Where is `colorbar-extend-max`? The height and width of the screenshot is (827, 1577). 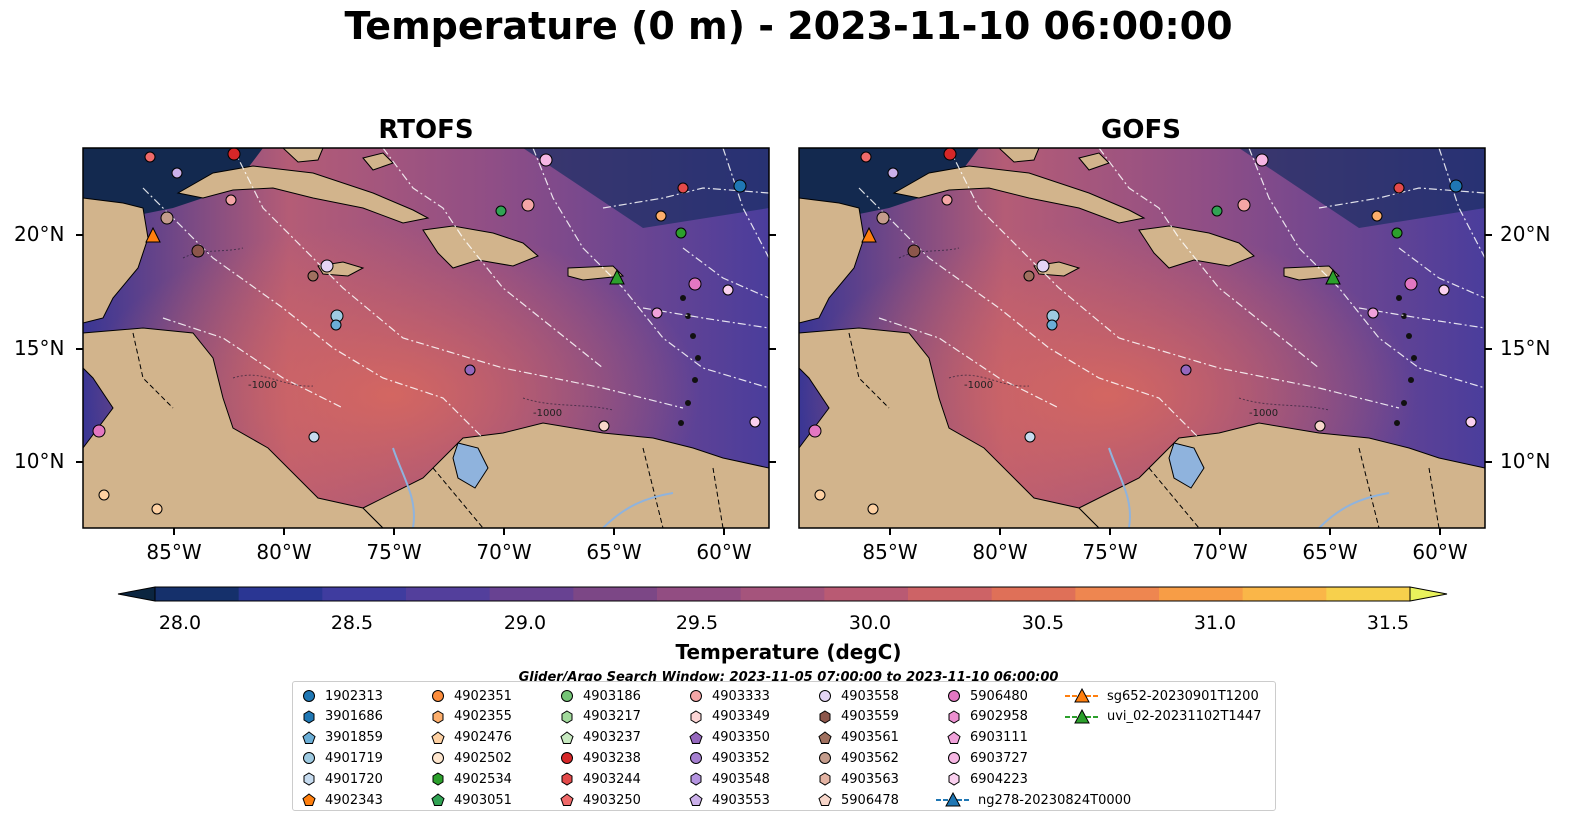
colorbar-extend-max is located at coordinates (1428, 594).